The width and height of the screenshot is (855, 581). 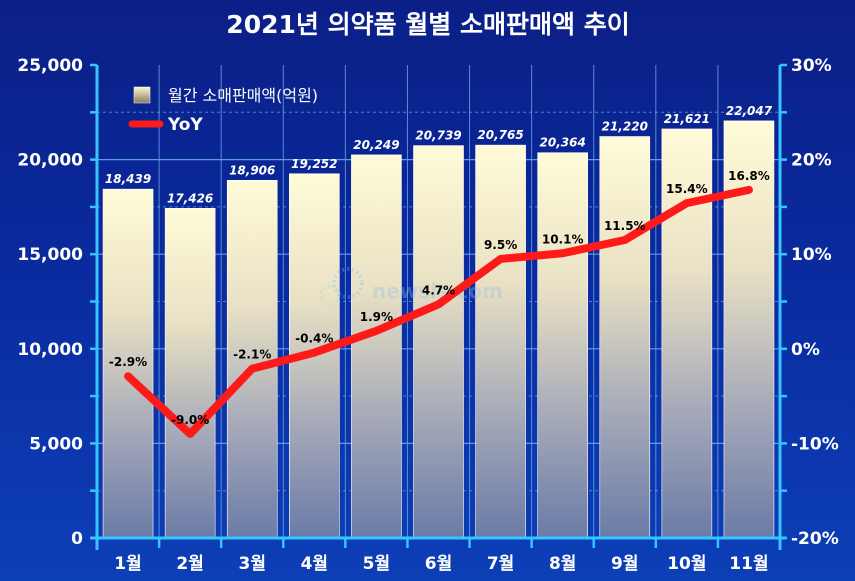 I want to click on yoy-value-label: 11.5%, so click(x=625, y=226).